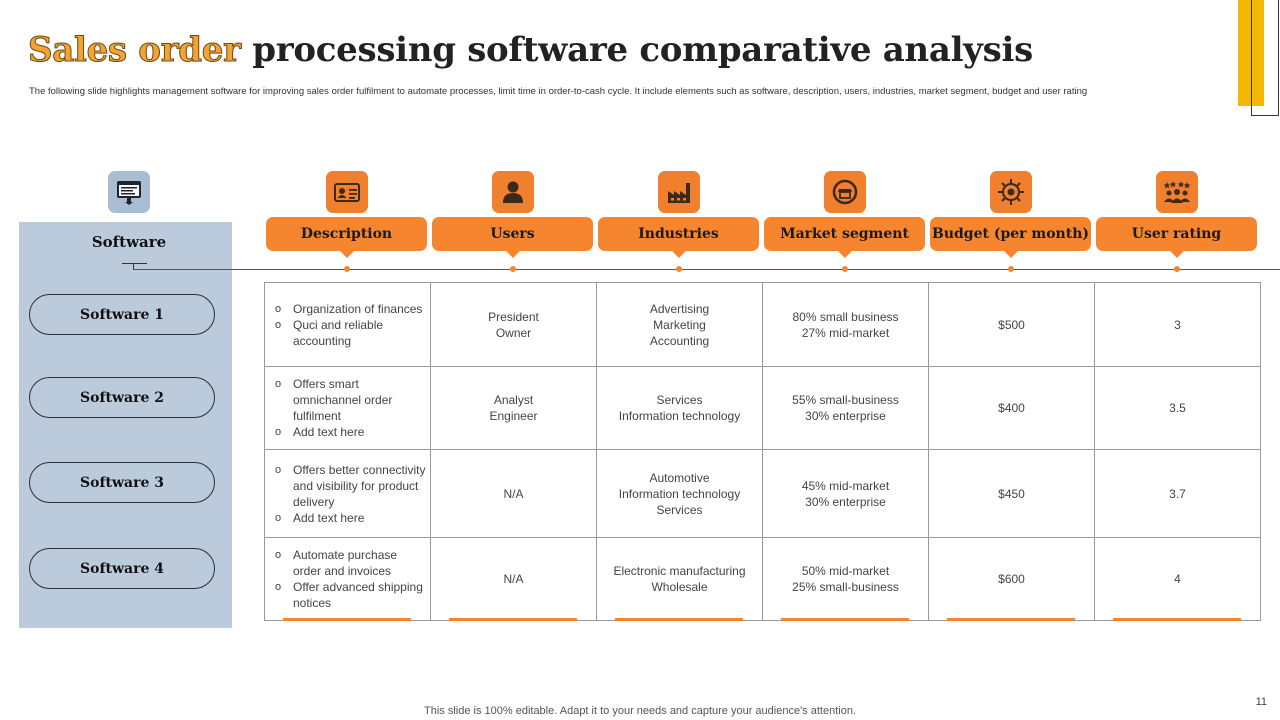 The width and height of the screenshot is (1280, 720). I want to click on browser-icon, so click(129, 192).